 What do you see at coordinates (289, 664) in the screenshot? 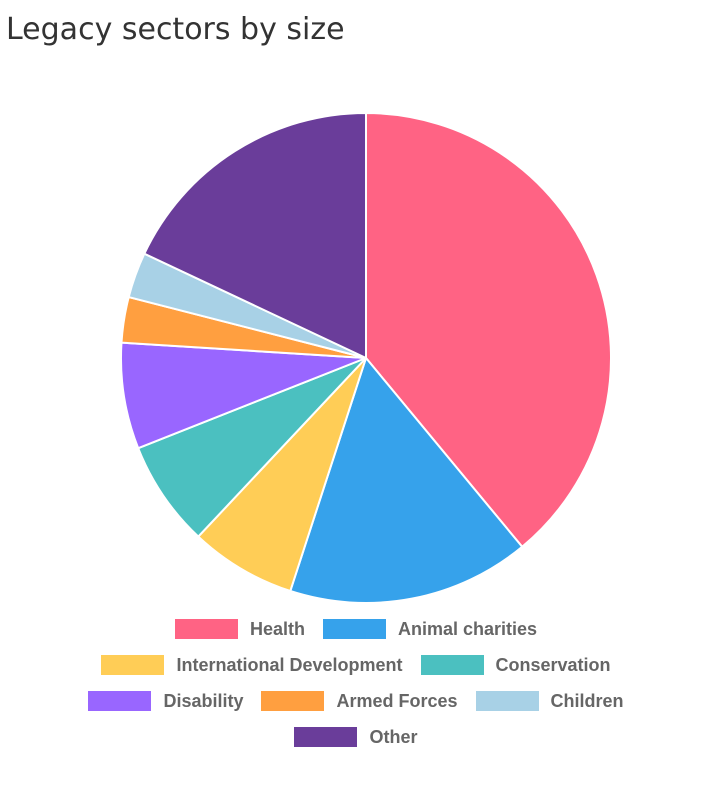
I see `legend-label: International Development` at bounding box center [289, 664].